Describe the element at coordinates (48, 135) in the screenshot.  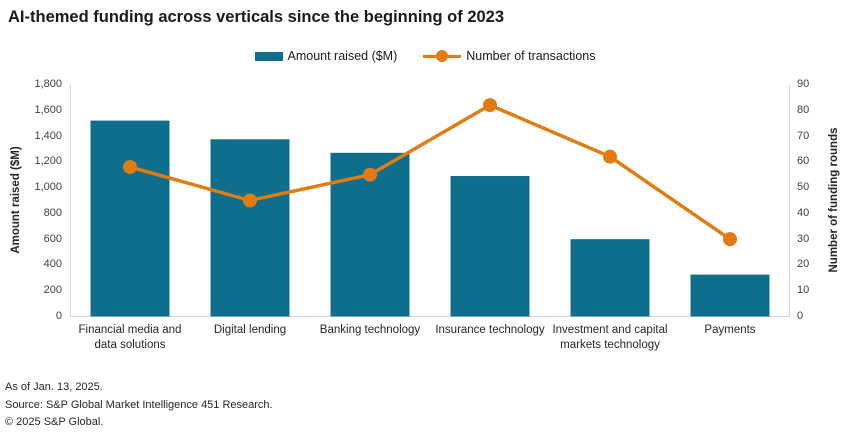
I see `y-axis-tick: 1,400` at that location.